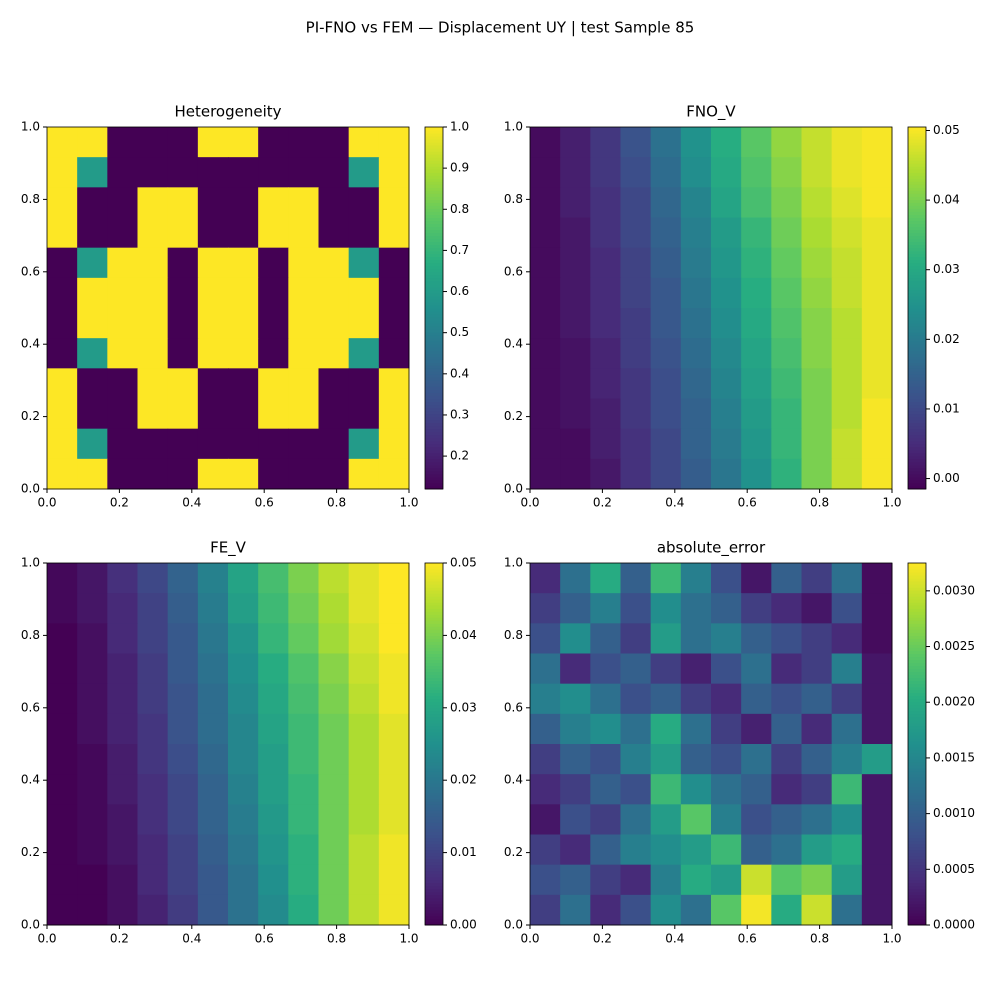 Image resolution: width=1000 pixels, height=1000 pixels. Describe the element at coordinates (711, 744) in the screenshot. I see `axes-frame` at that location.